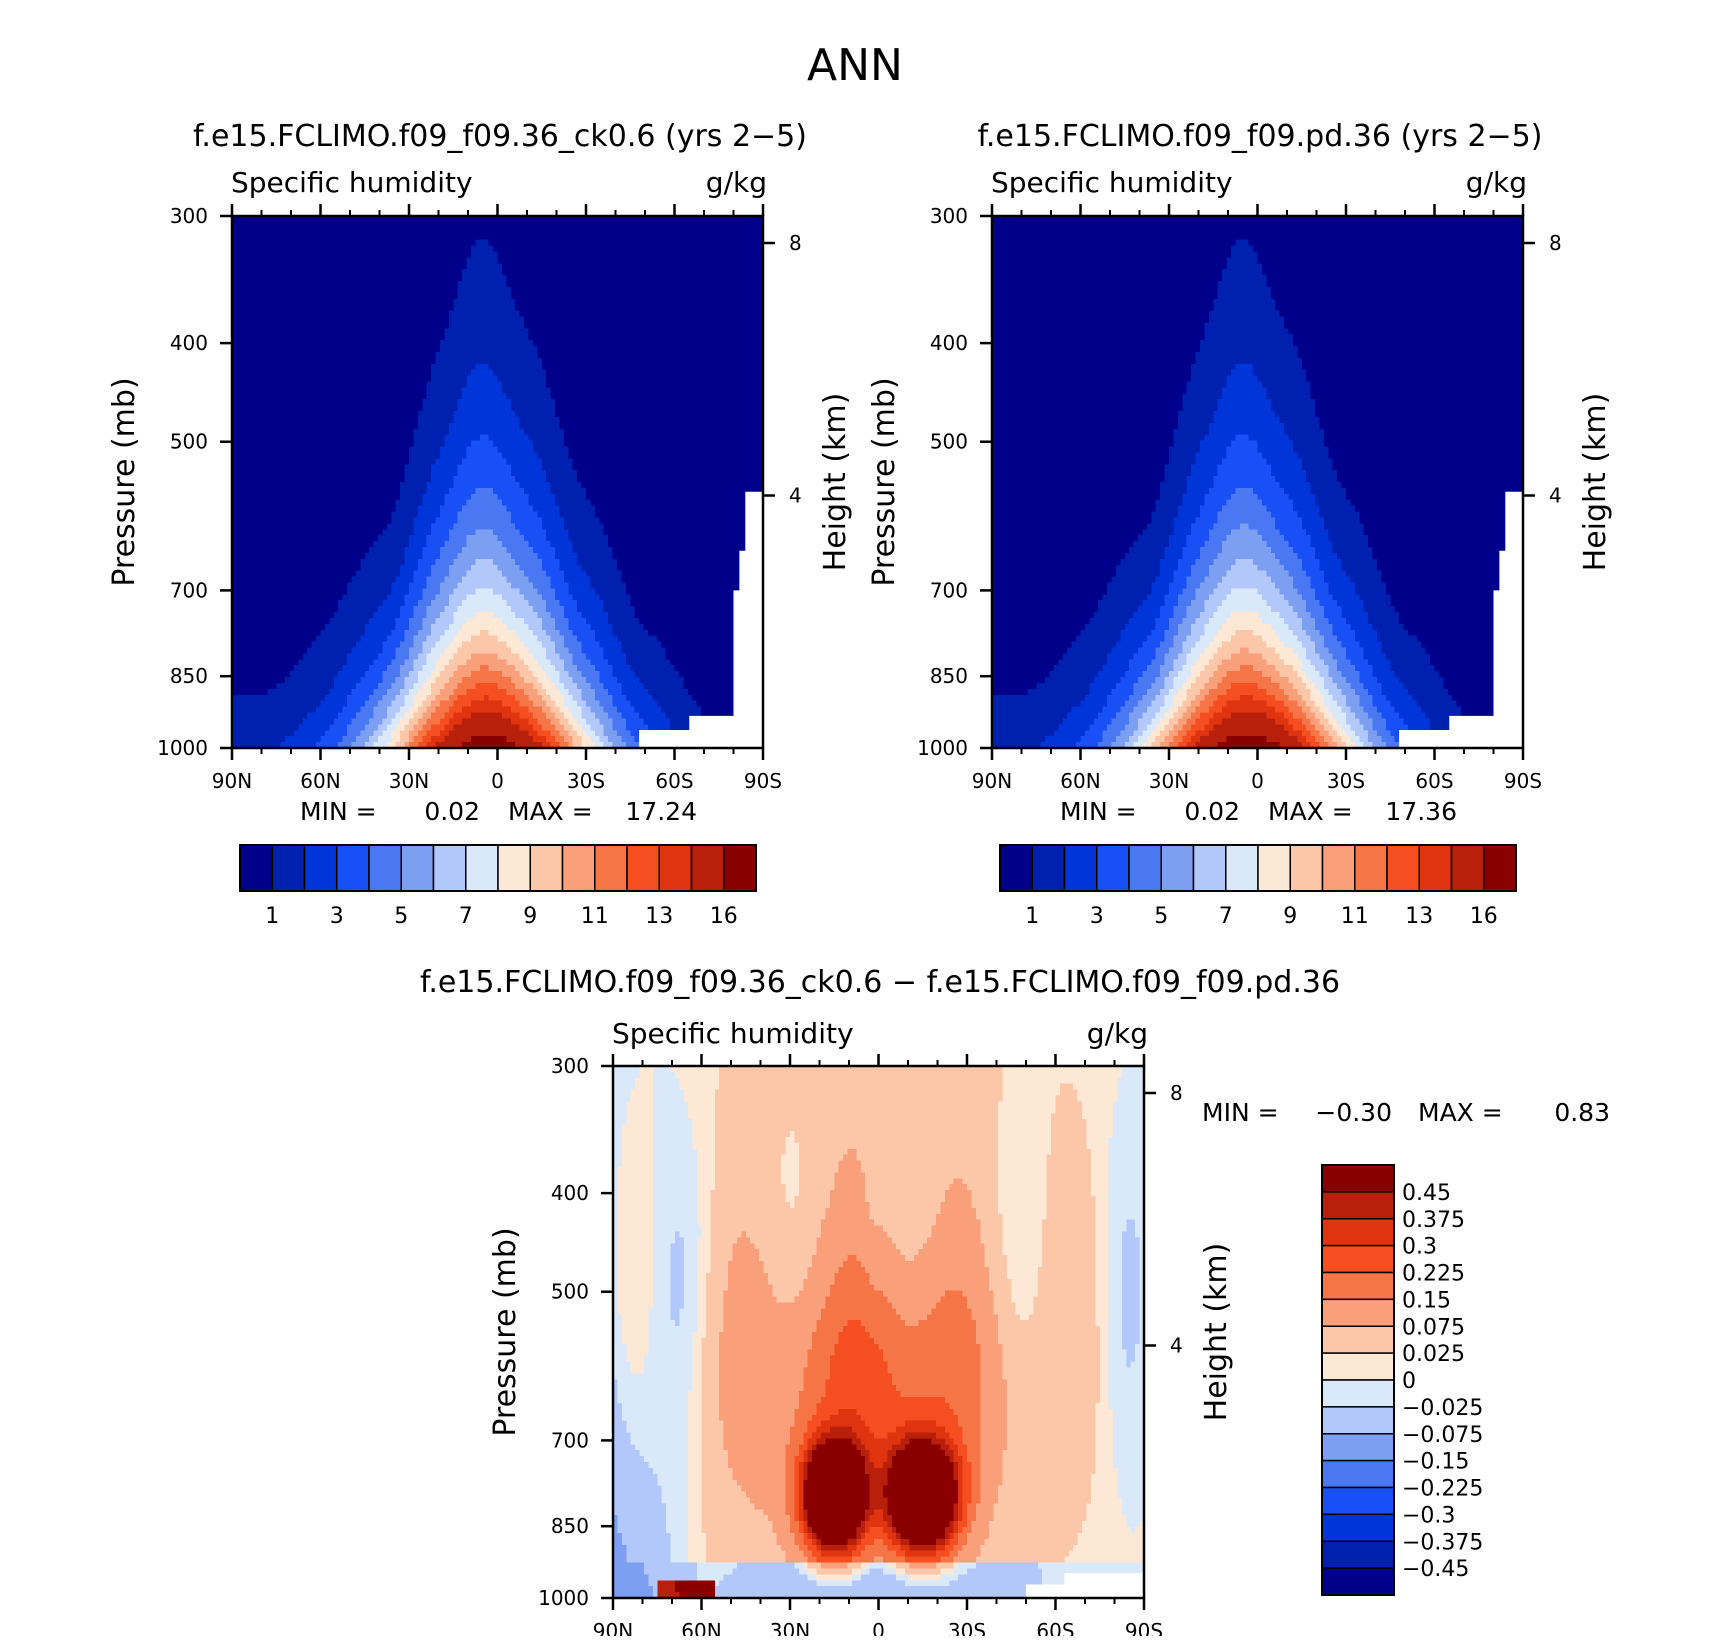 The height and width of the screenshot is (1640, 1710). What do you see at coordinates (1428, 1515) in the screenshot?
I see `colorbar-label-2-12: −0.3` at bounding box center [1428, 1515].